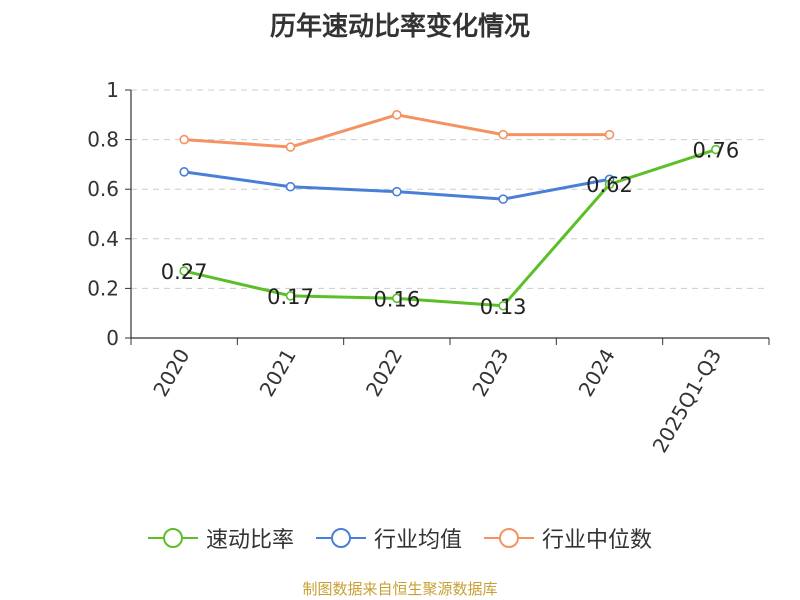 This screenshot has height=600, width=800. What do you see at coordinates (112, 90) in the screenshot?
I see `y-tick-label: 1` at bounding box center [112, 90].